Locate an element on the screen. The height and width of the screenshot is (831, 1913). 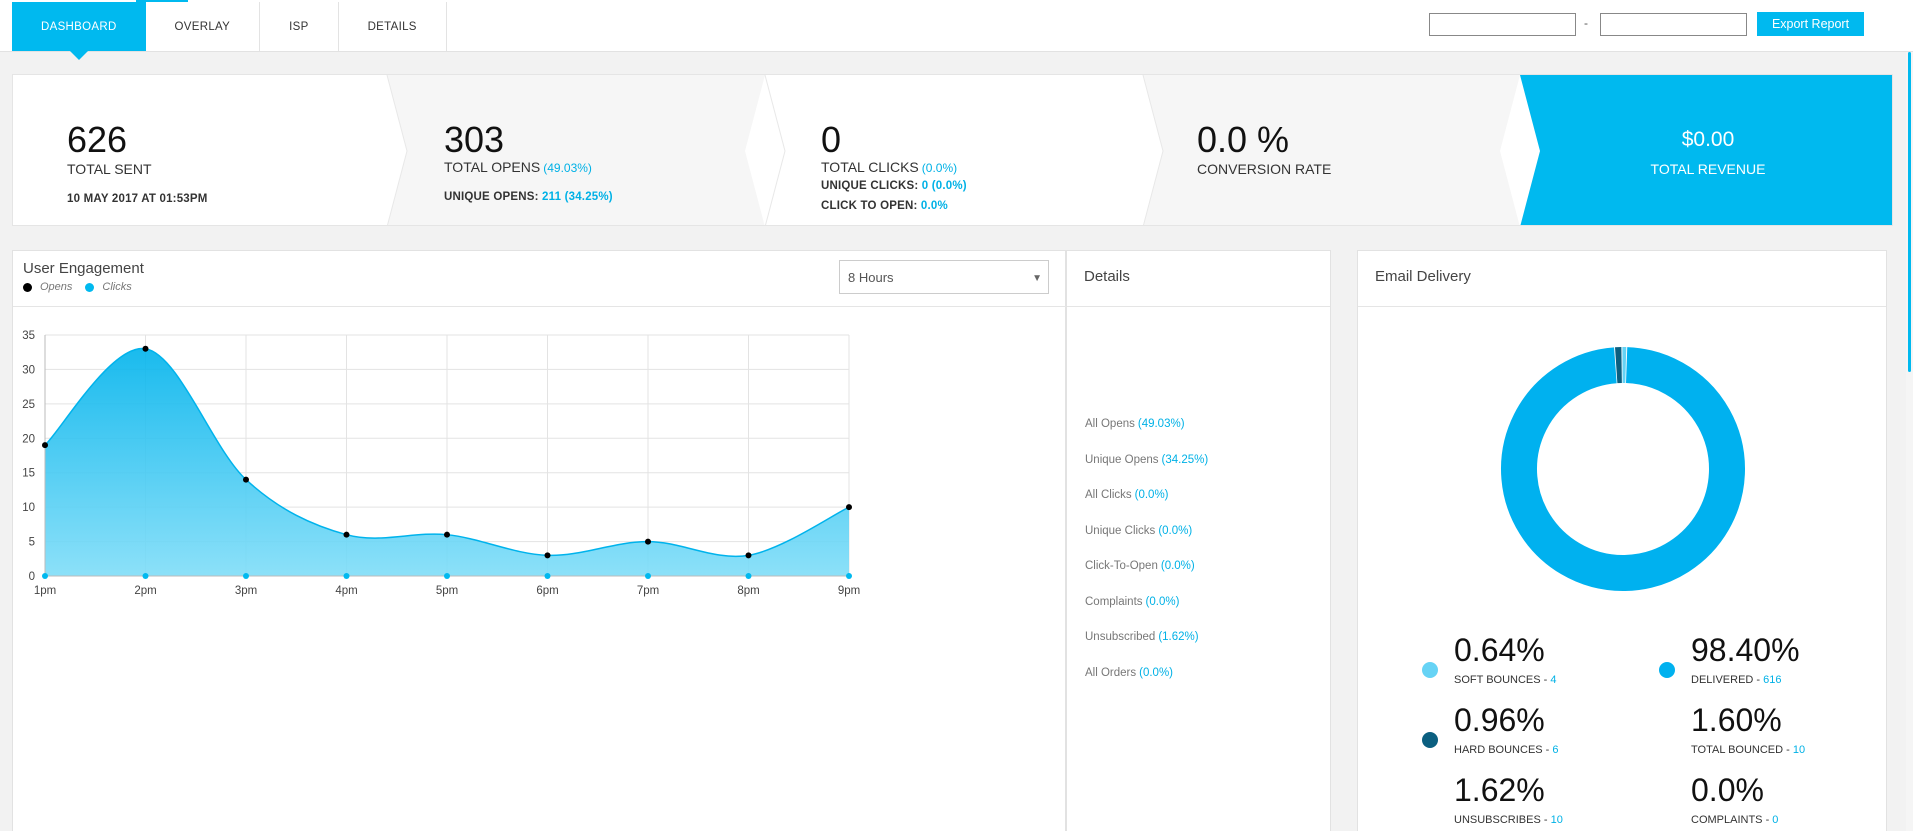
delivered-label-row: DELIVERED - 616 is located at coordinates (1736, 680).